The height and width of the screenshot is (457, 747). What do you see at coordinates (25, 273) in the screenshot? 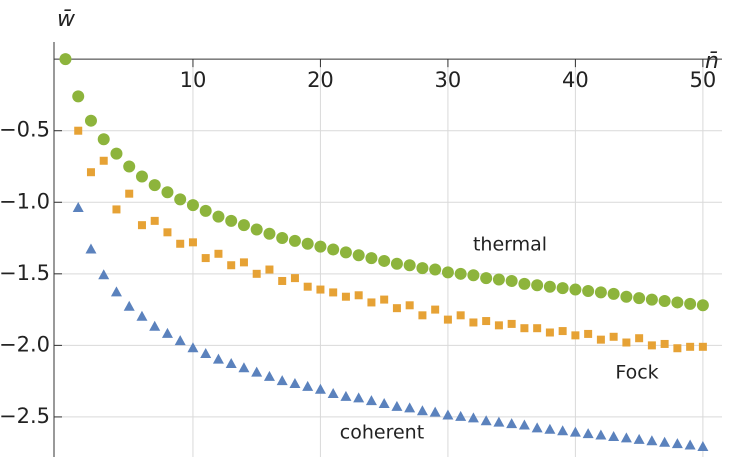
I see `y-tick-label: −1.5` at bounding box center [25, 273].